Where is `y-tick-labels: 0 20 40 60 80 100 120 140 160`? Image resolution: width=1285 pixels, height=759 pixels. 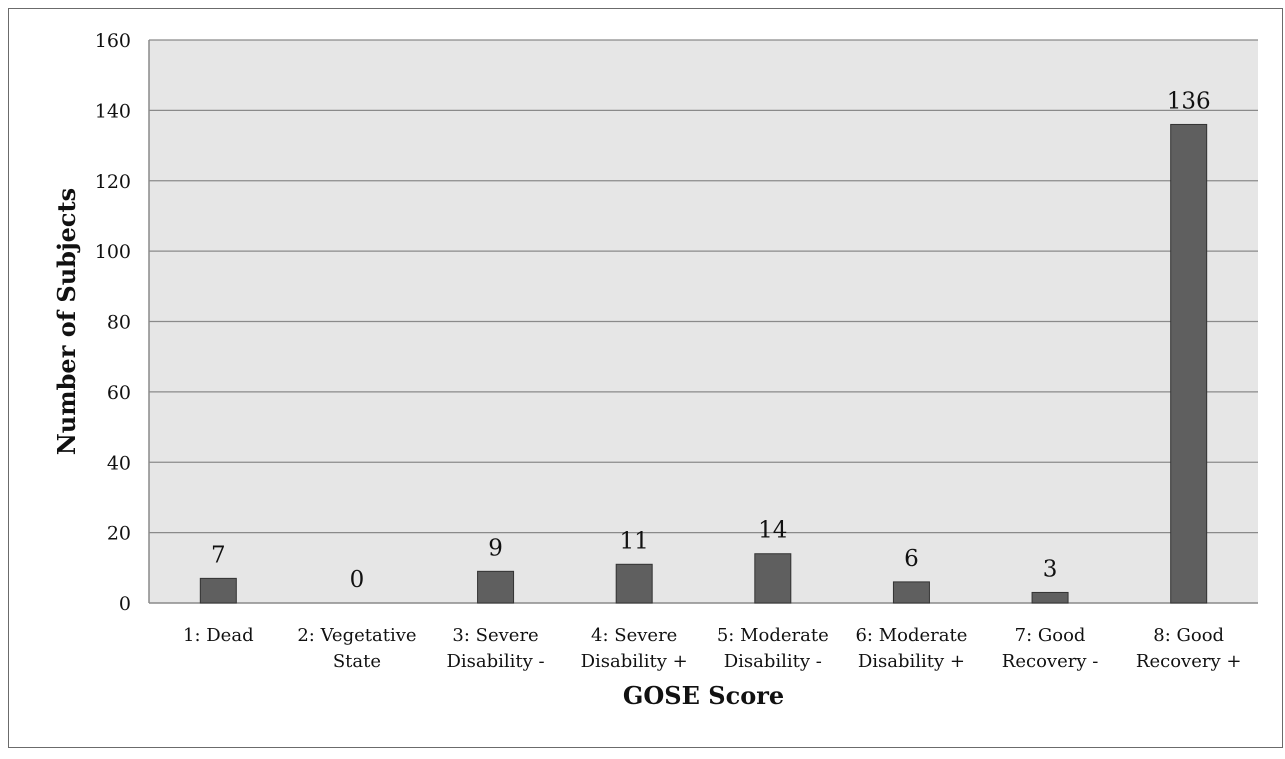
y-tick-labels: 0 20 40 60 80 100 120 140 160 is located at coordinates (113, 322).